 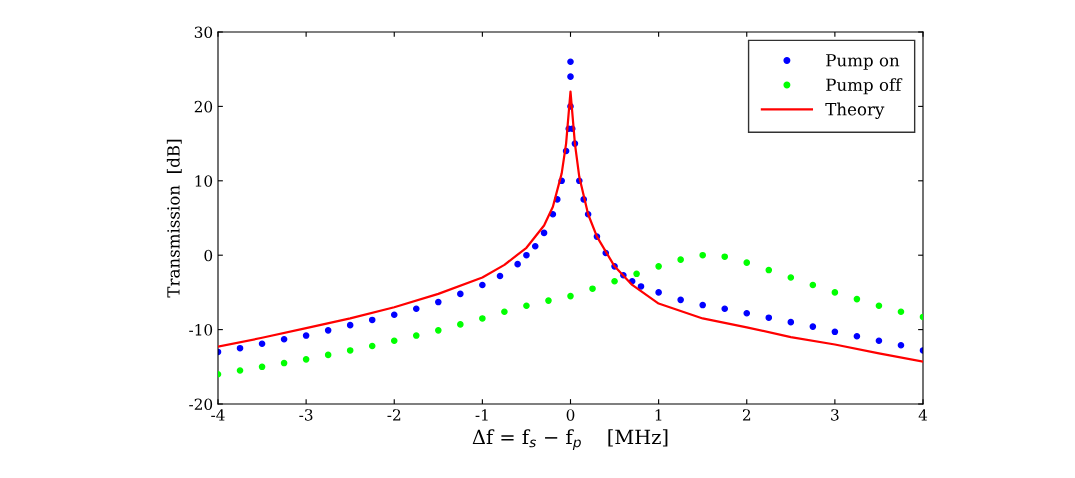 What do you see at coordinates (481, 415) in the screenshot?
I see `x-tick-label: -1` at bounding box center [481, 415].